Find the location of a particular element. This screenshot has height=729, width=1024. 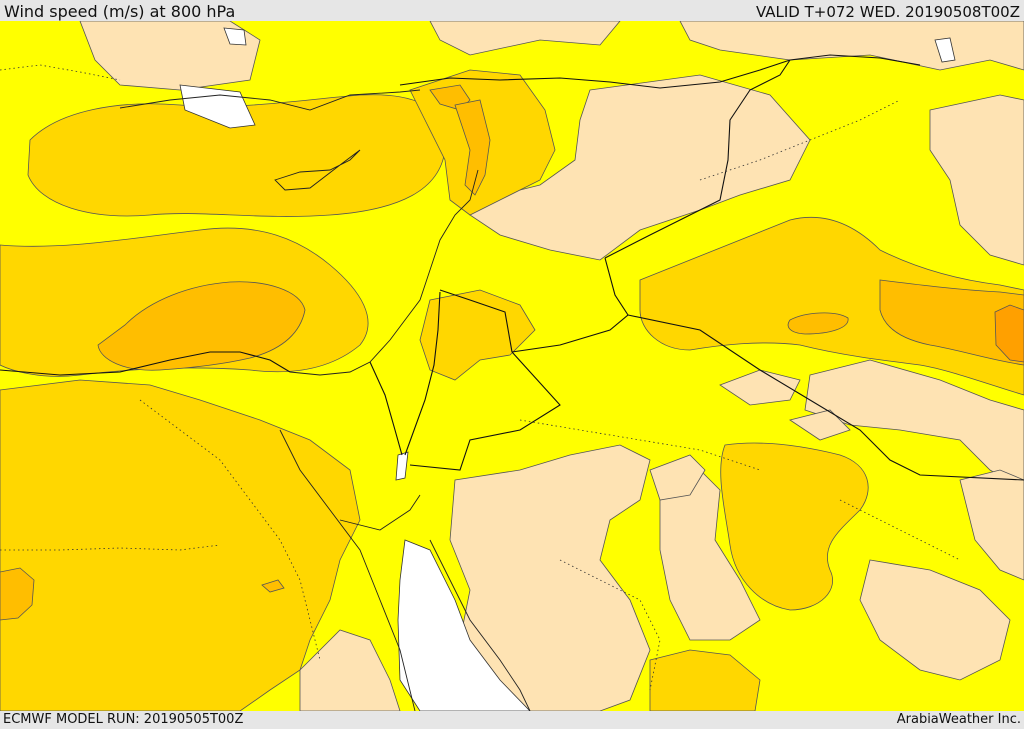

strong-iraq-ellipse is located at coordinates (818, 323).